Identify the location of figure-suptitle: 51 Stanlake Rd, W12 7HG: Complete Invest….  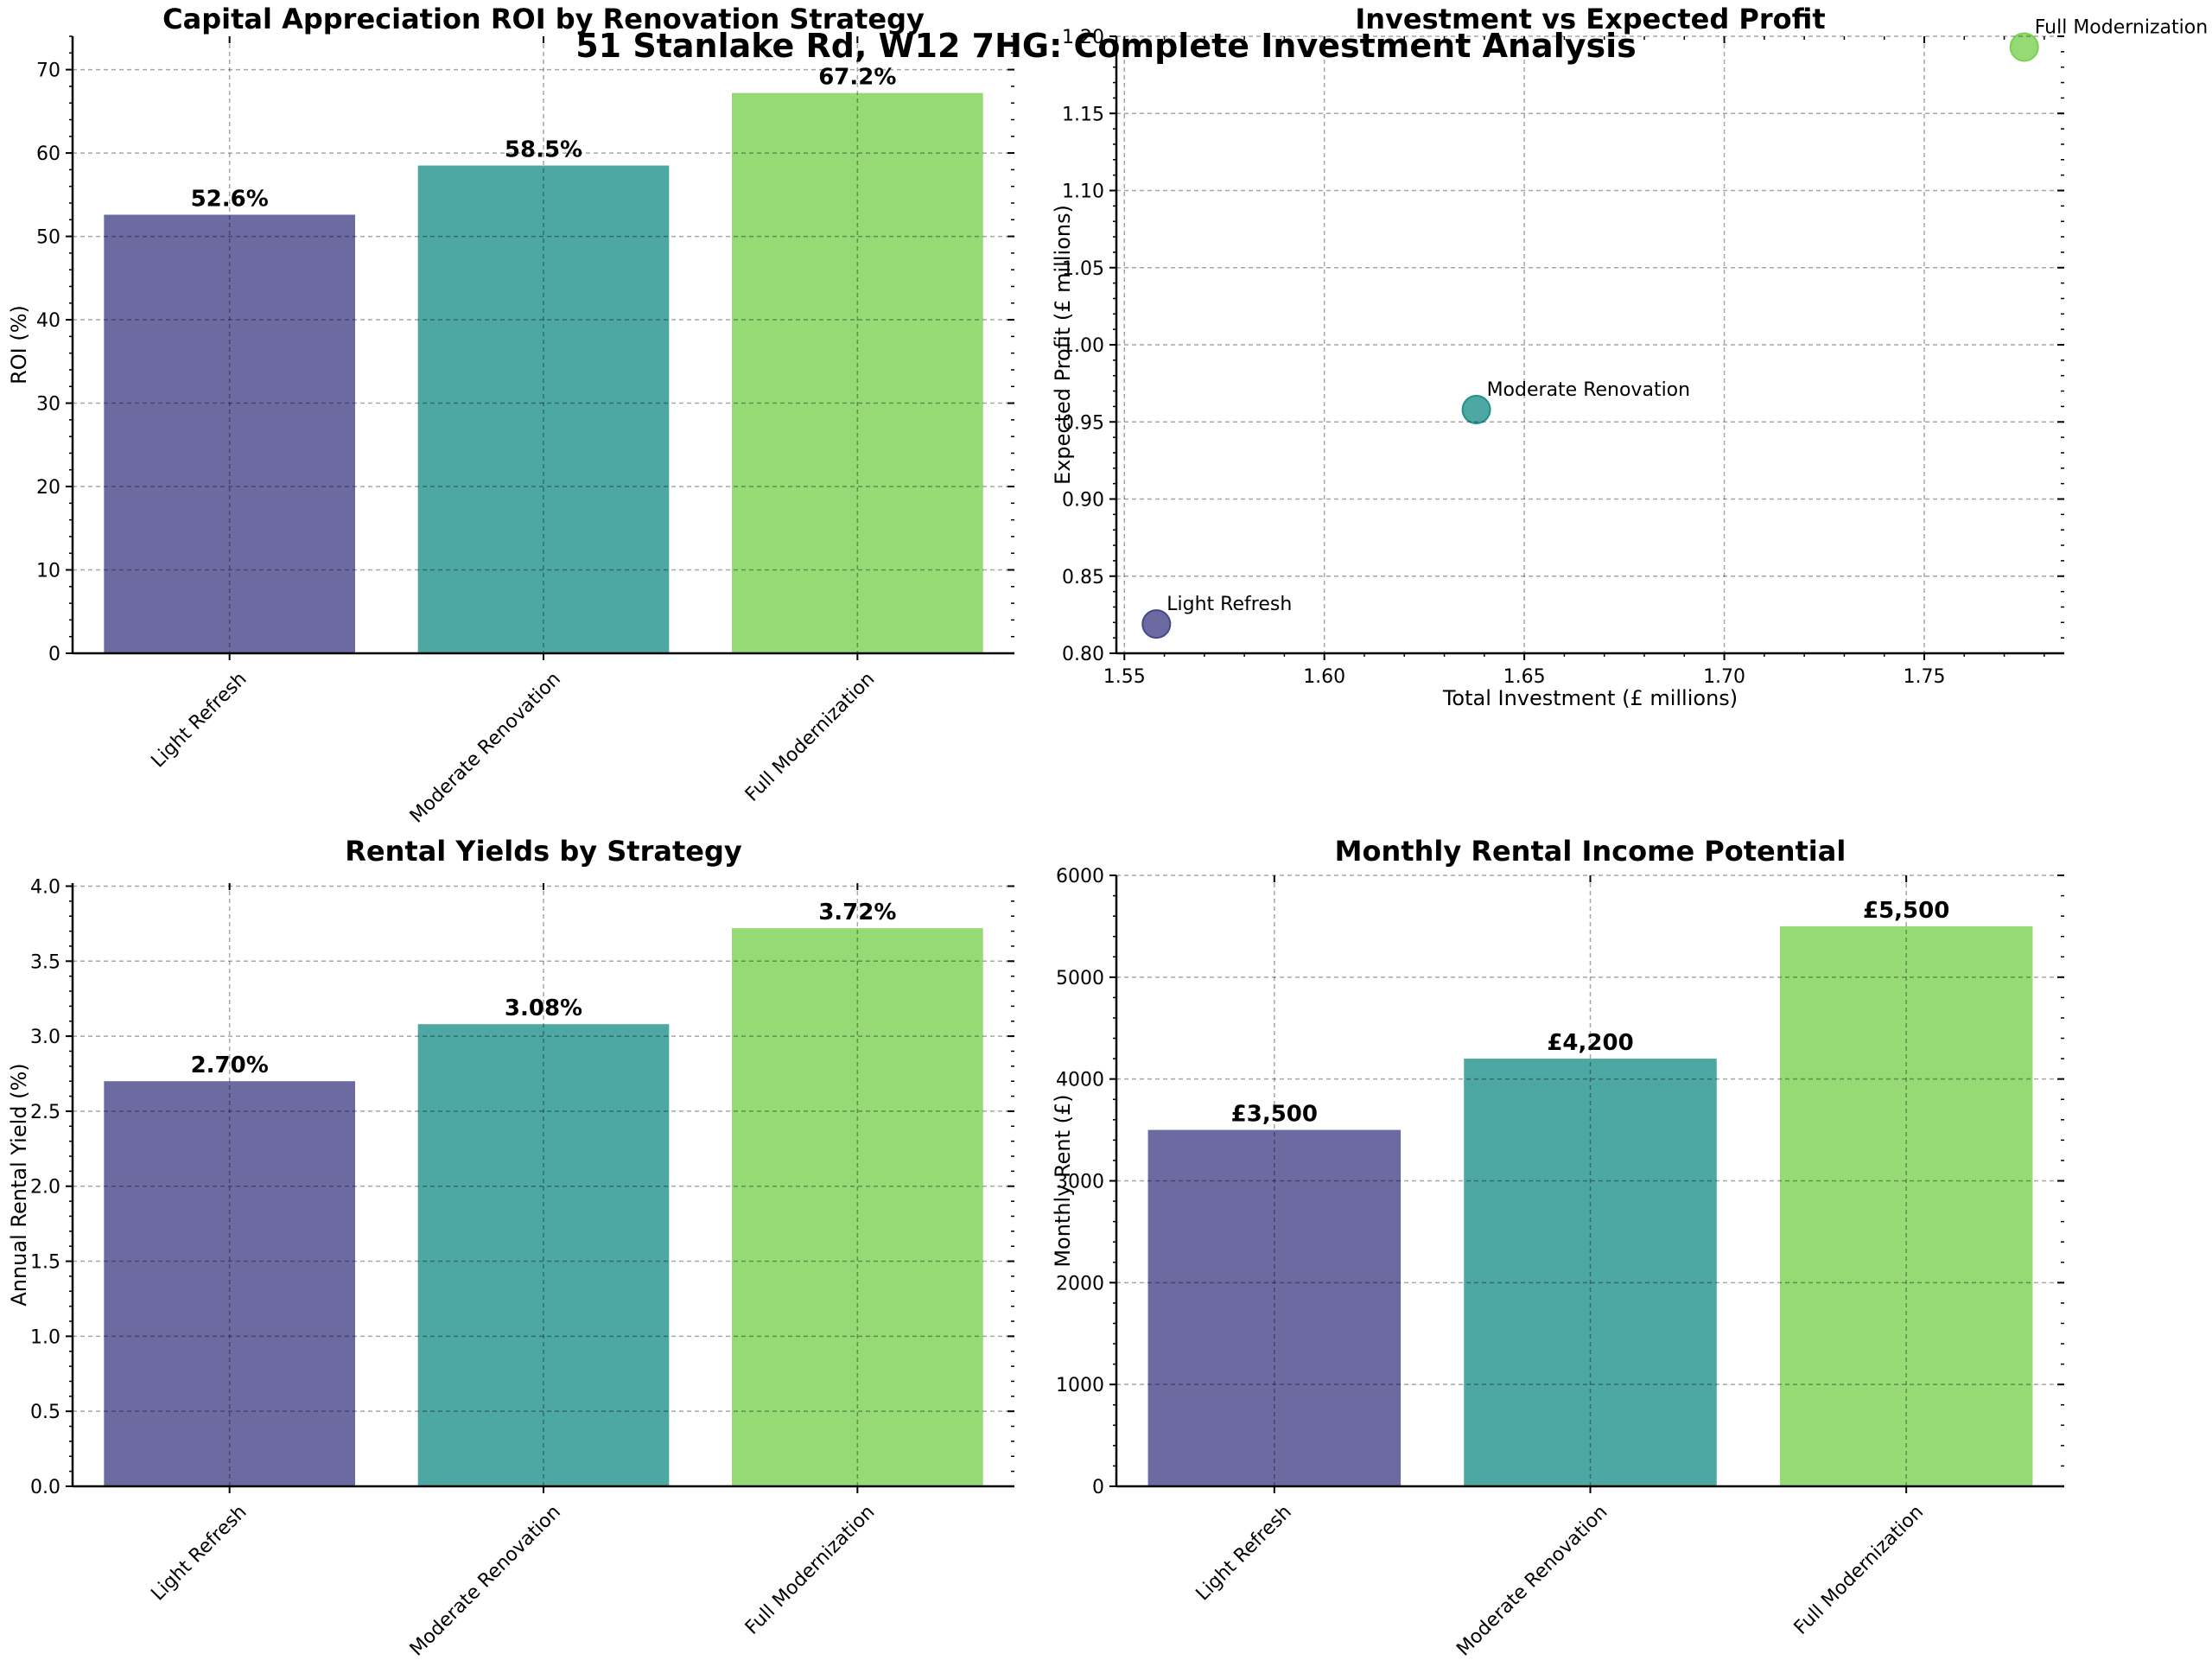
(1106, 46).